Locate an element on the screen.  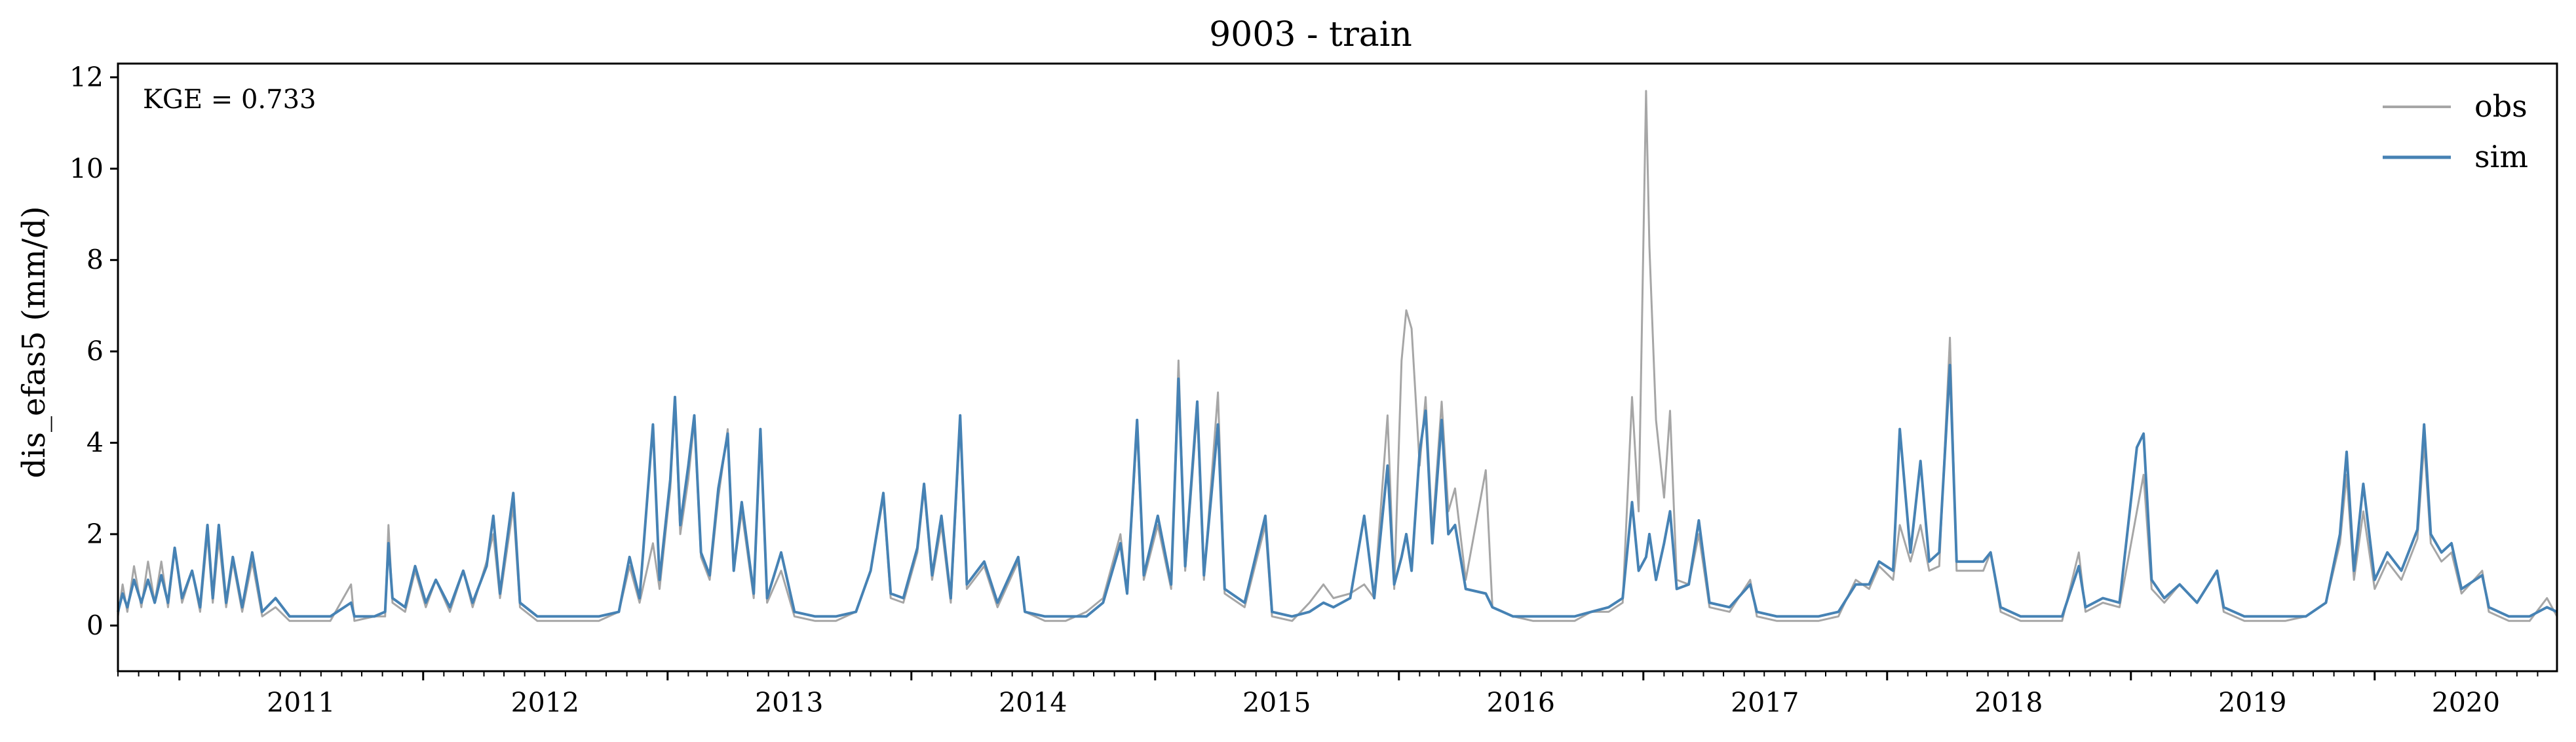
y-tick-label: 12 is located at coordinates (86, 77).